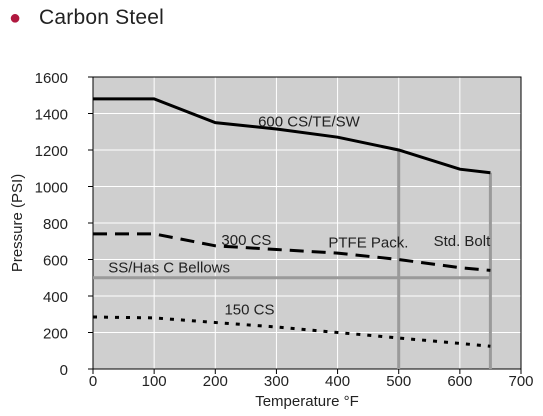 The height and width of the screenshot is (416, 543). What do you see at coordinates (309, 121) in the screenshot?
I see `annotation-label: 600 CS/TE/SW` at bounding box center [309, 121].